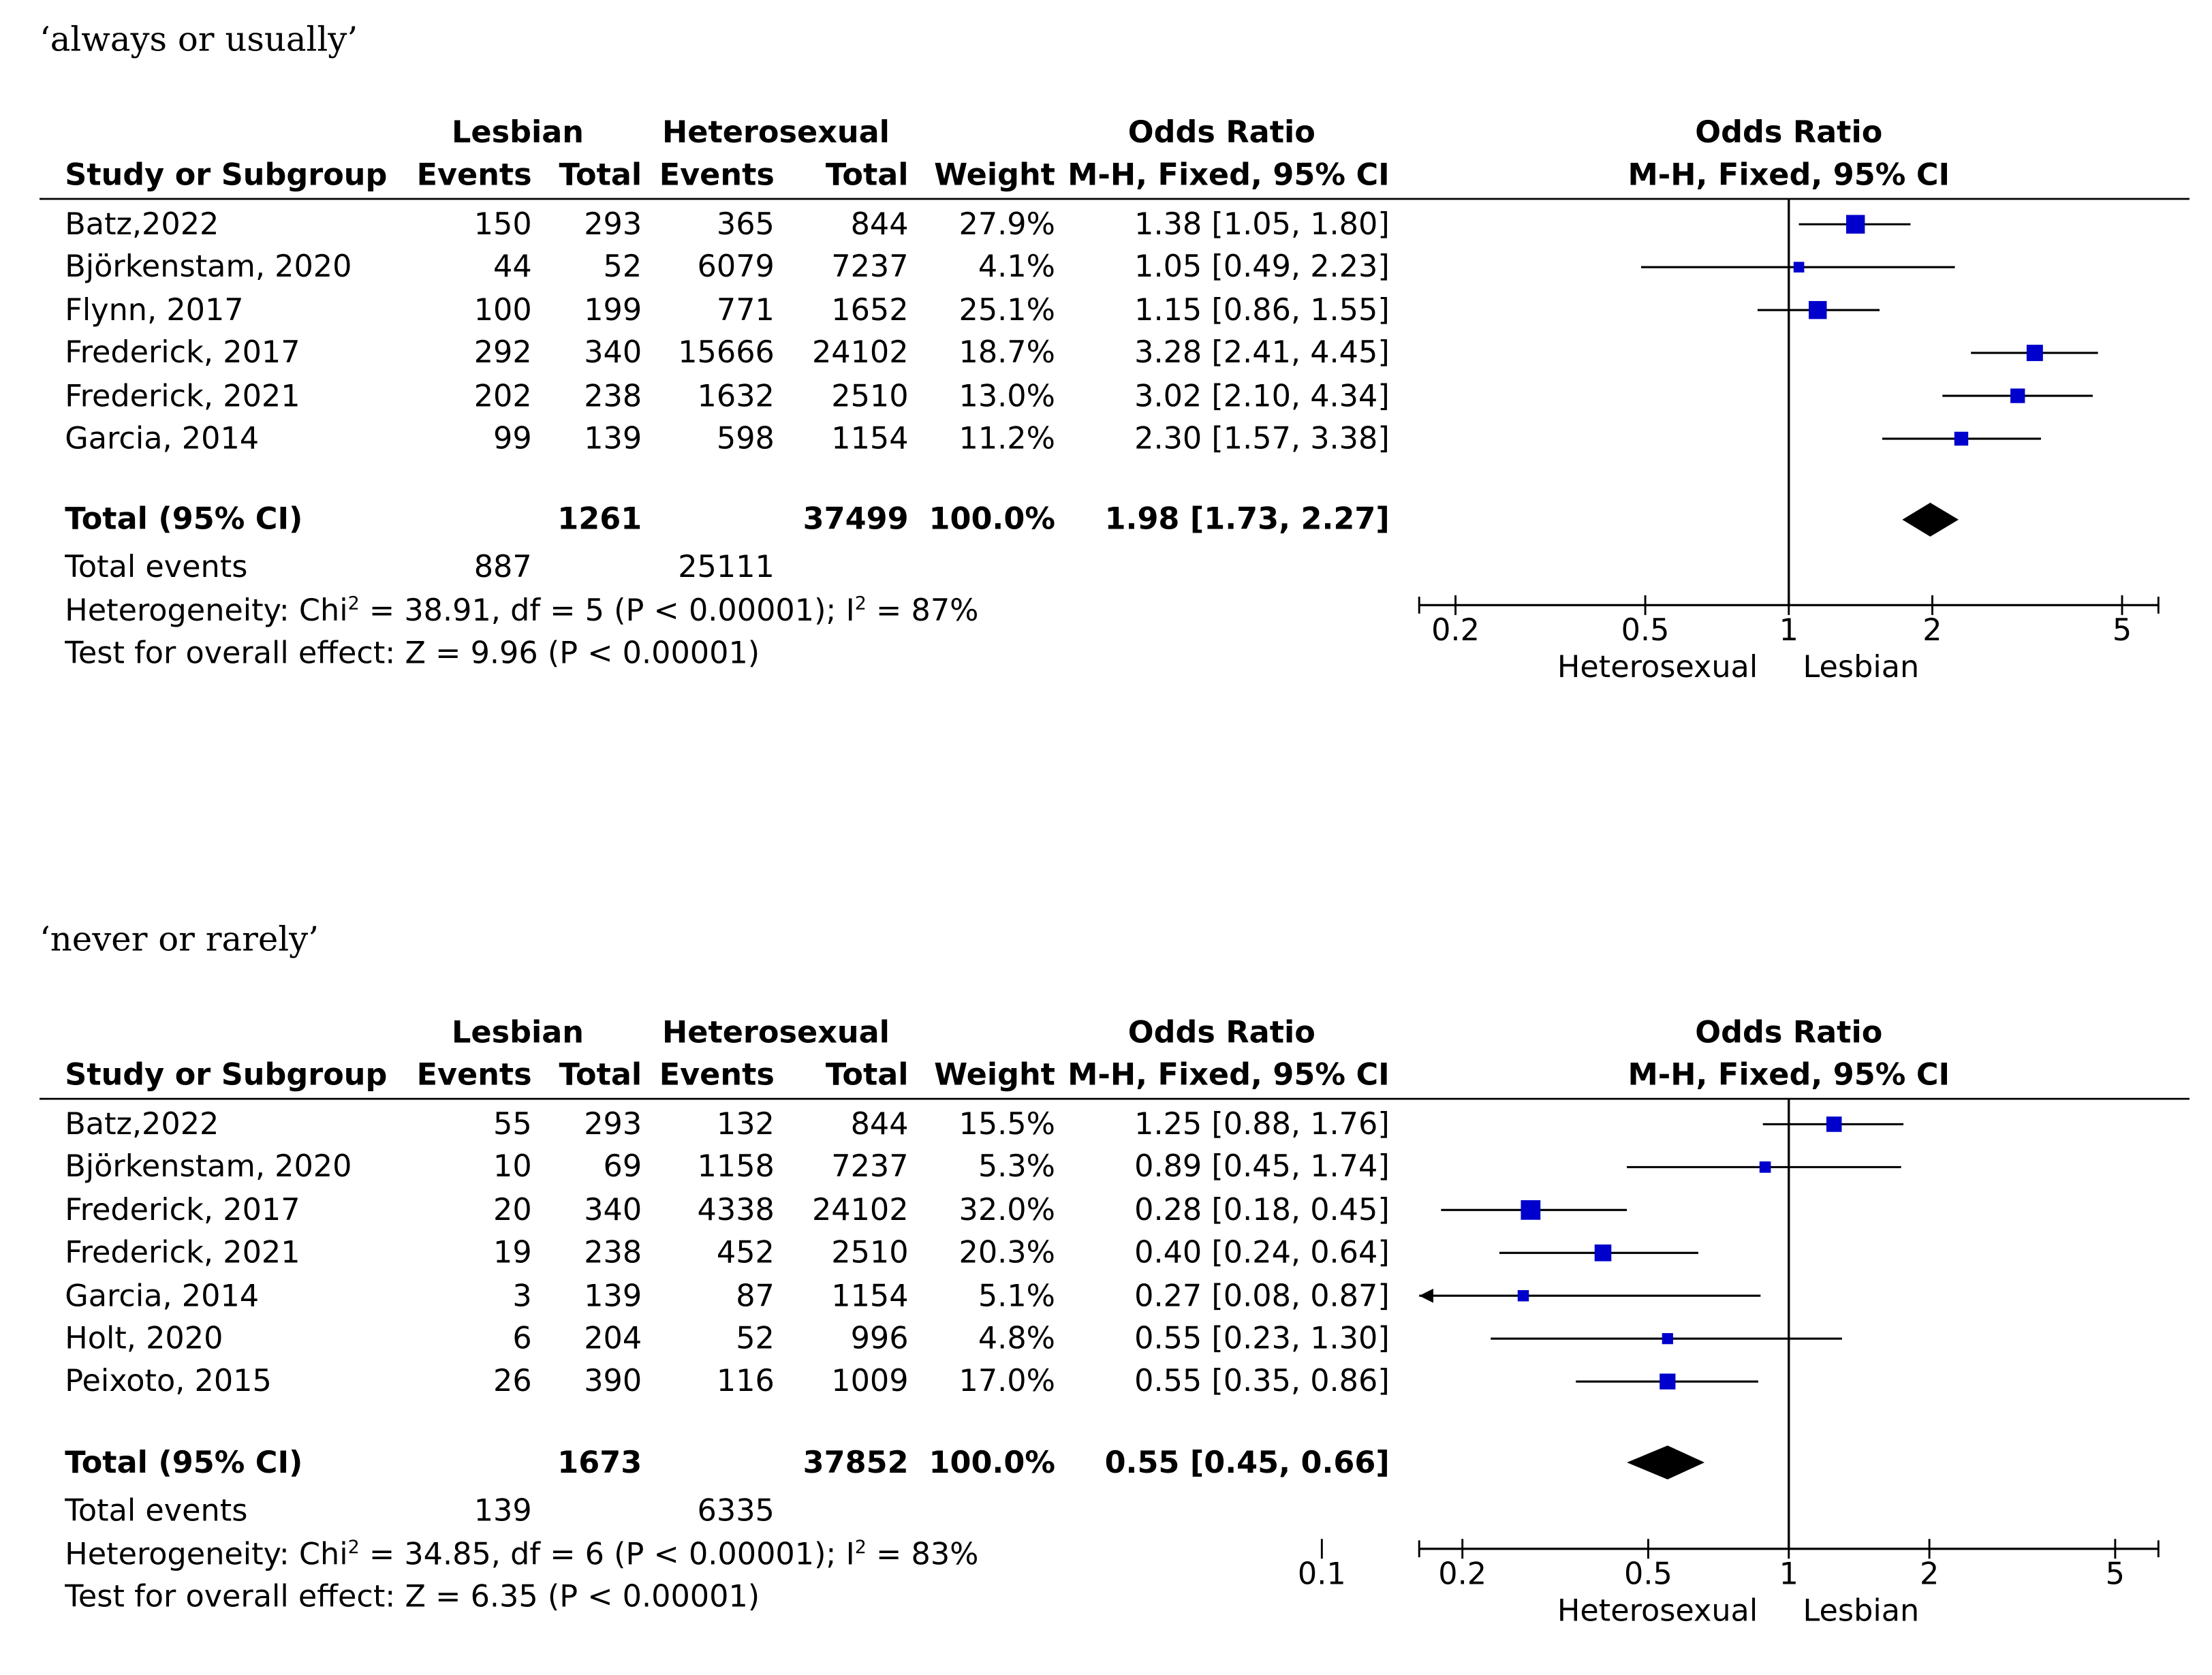 The image size is (2212, 1675). I want to click on x-tick-label: 0.5, so click(1647, 1575).